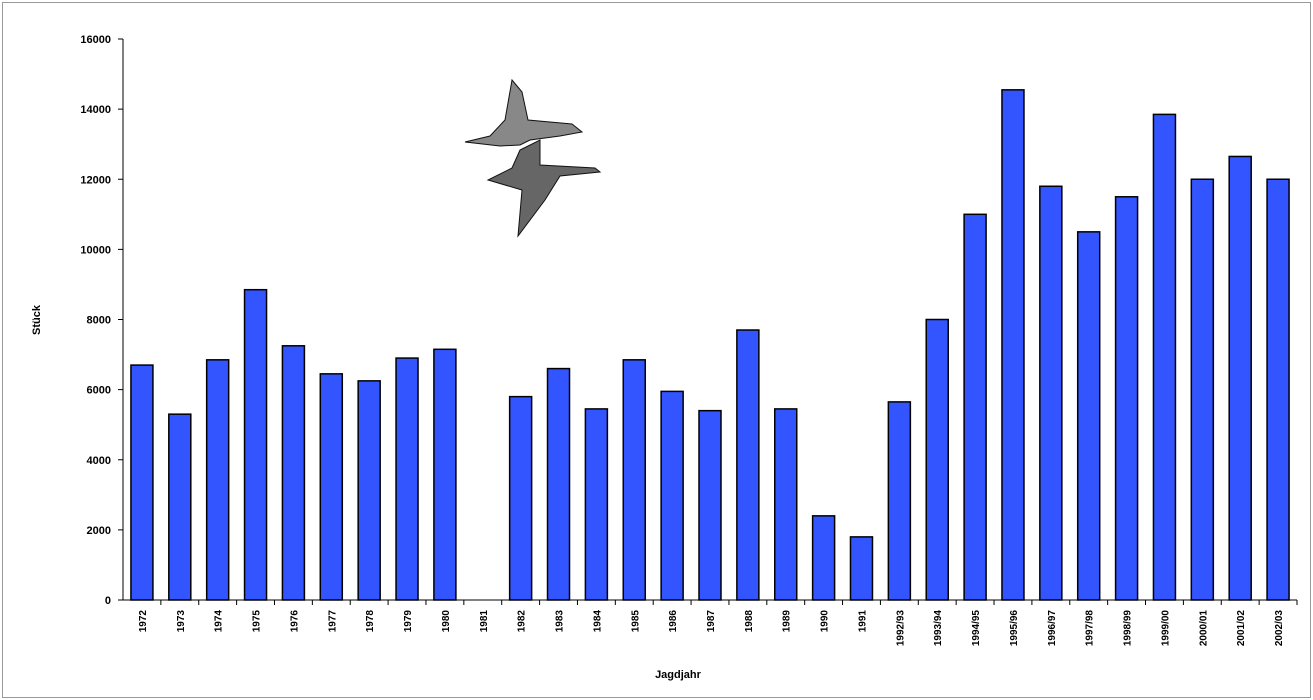 This screenshot has width=1313, height=700. I want to click on x-tick-label: 1973, so click(181, 621).